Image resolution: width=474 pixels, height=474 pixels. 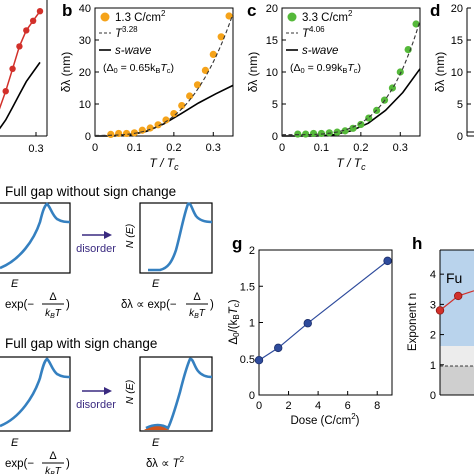 I want to click on svg-text: δλ ∝ T2, so click(x=165, y=462).